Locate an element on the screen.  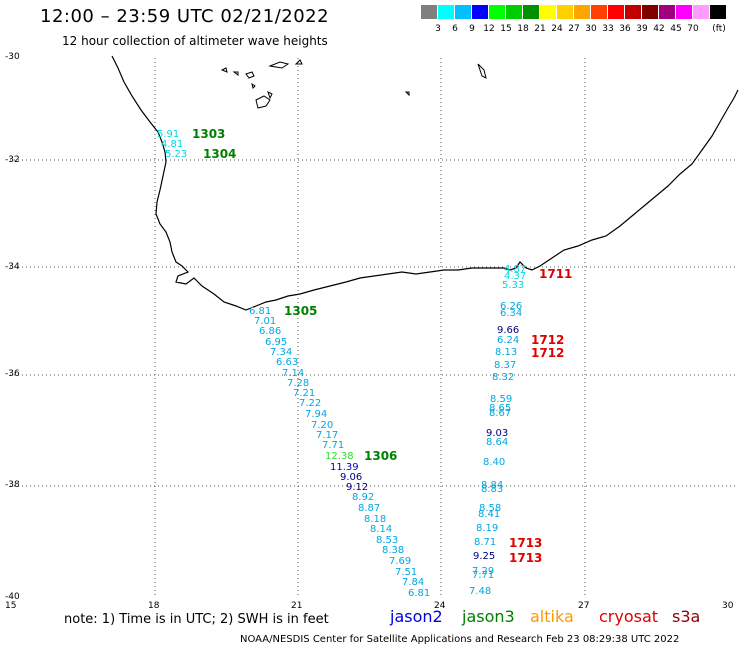
wave-height-value: 4.81 is located at coordinates (172, 144).